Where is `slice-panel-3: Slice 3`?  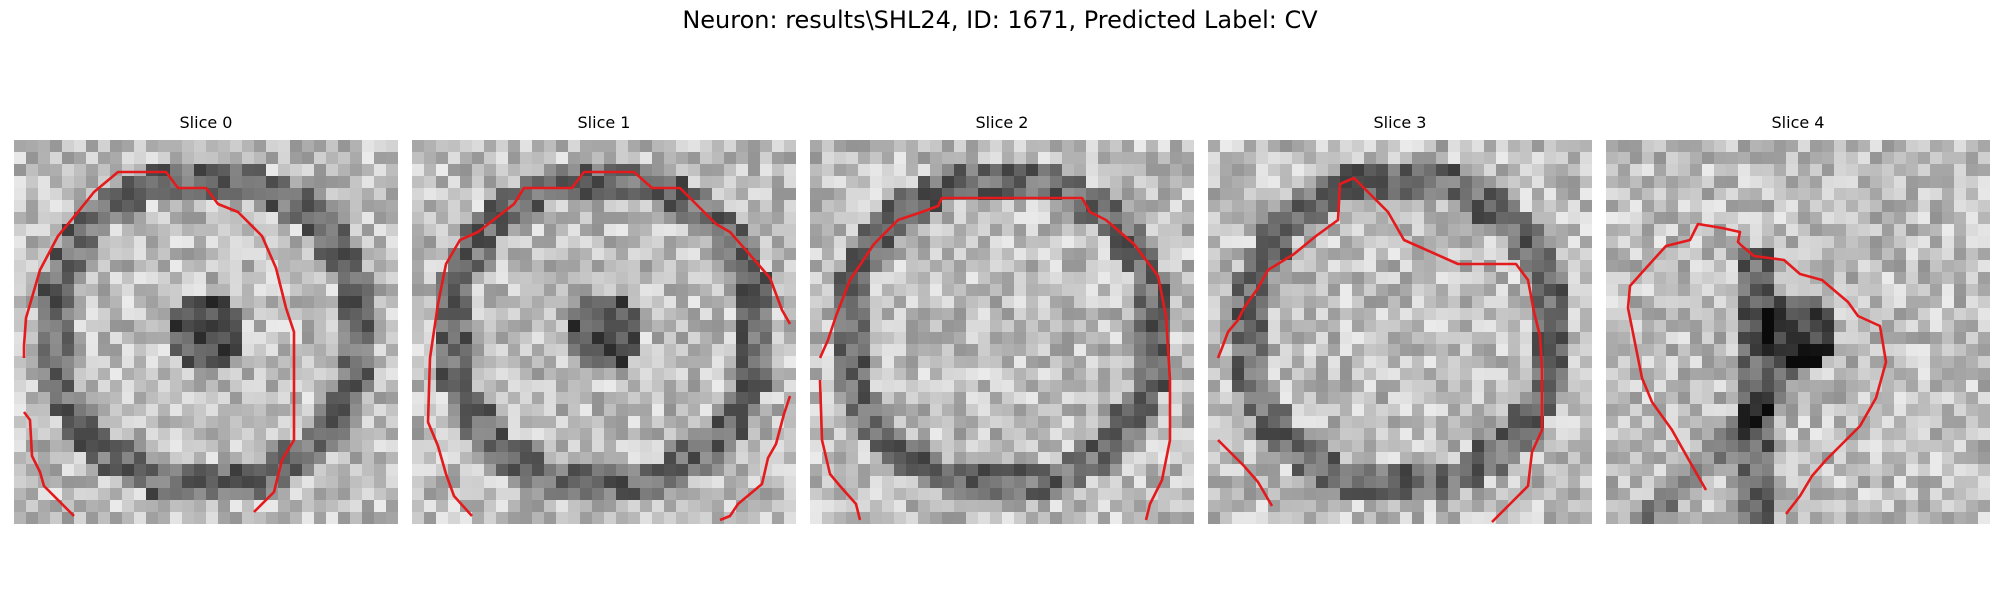 slice-panel-3: Slice 3 is located at coordinates (1400, 318).